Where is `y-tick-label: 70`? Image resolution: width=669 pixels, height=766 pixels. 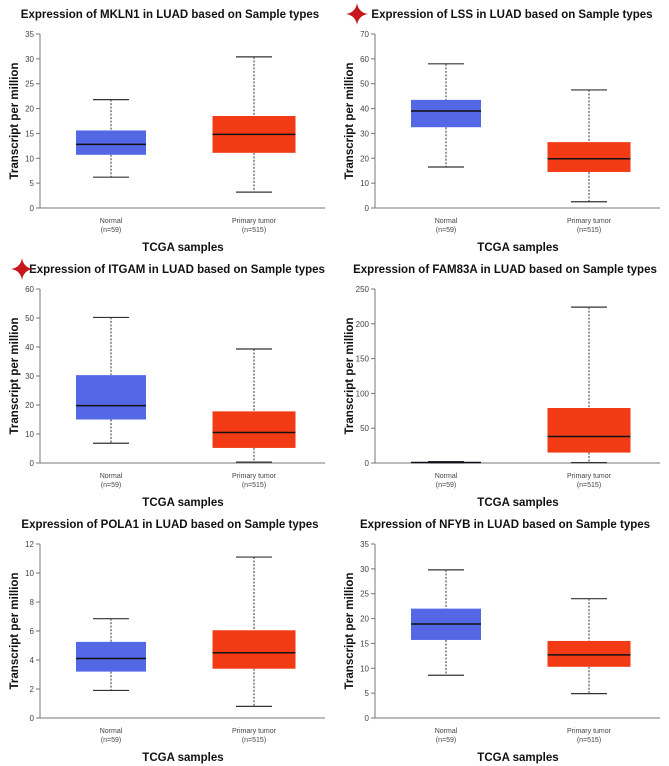 y-tick-label: 70 is located at coordinates (364, 34).